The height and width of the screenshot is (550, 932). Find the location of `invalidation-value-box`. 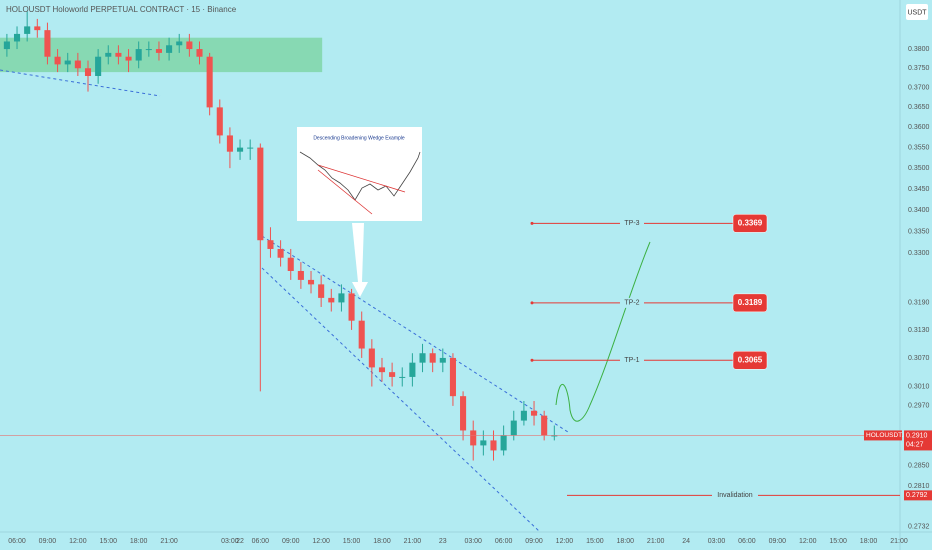

invalidation-value-box is located at coordinates (918, 495).